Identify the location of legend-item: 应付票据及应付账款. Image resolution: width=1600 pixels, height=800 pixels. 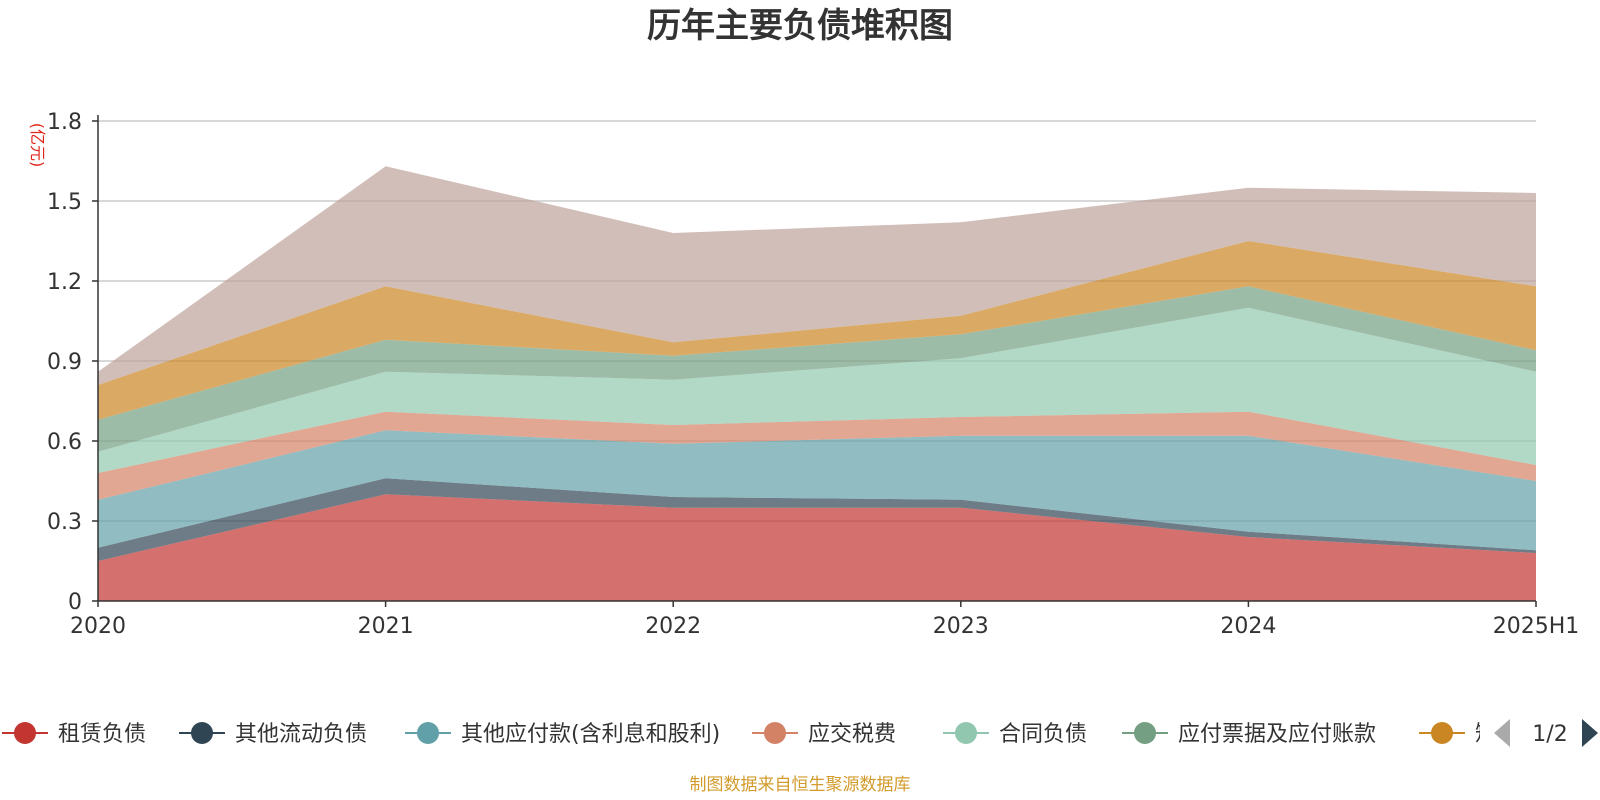
(1249, 734).